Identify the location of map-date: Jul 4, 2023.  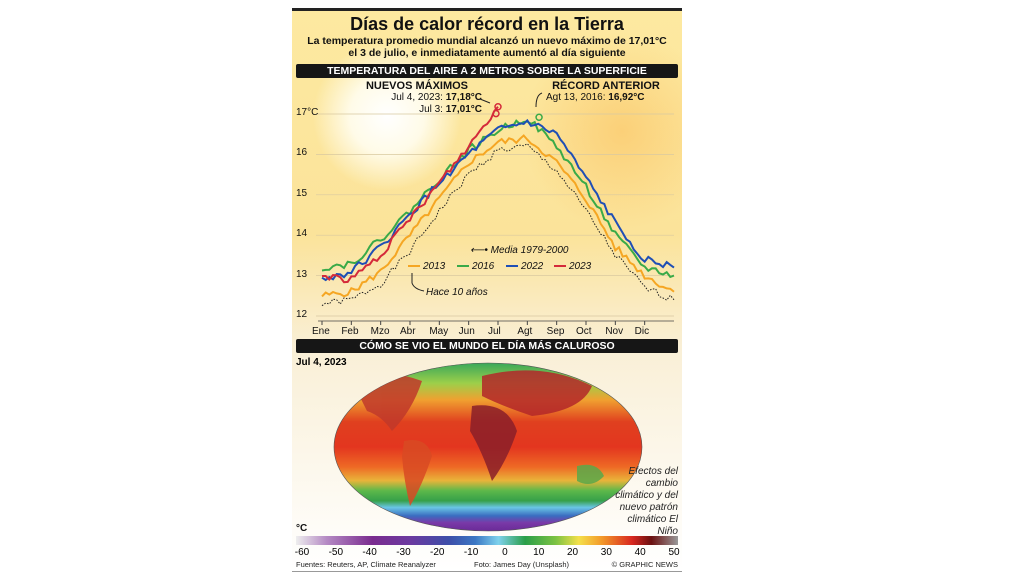
(321, 362).